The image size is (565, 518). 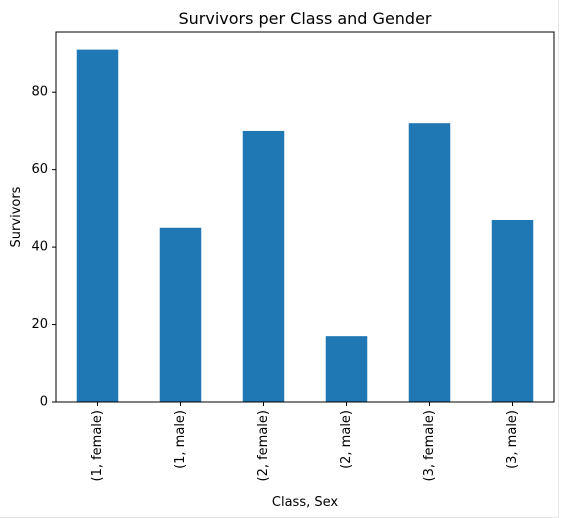 What do you see at coordinates (558, 259) in the screenshot?
I see `window-edge-right` at bounding box center [558, 259].